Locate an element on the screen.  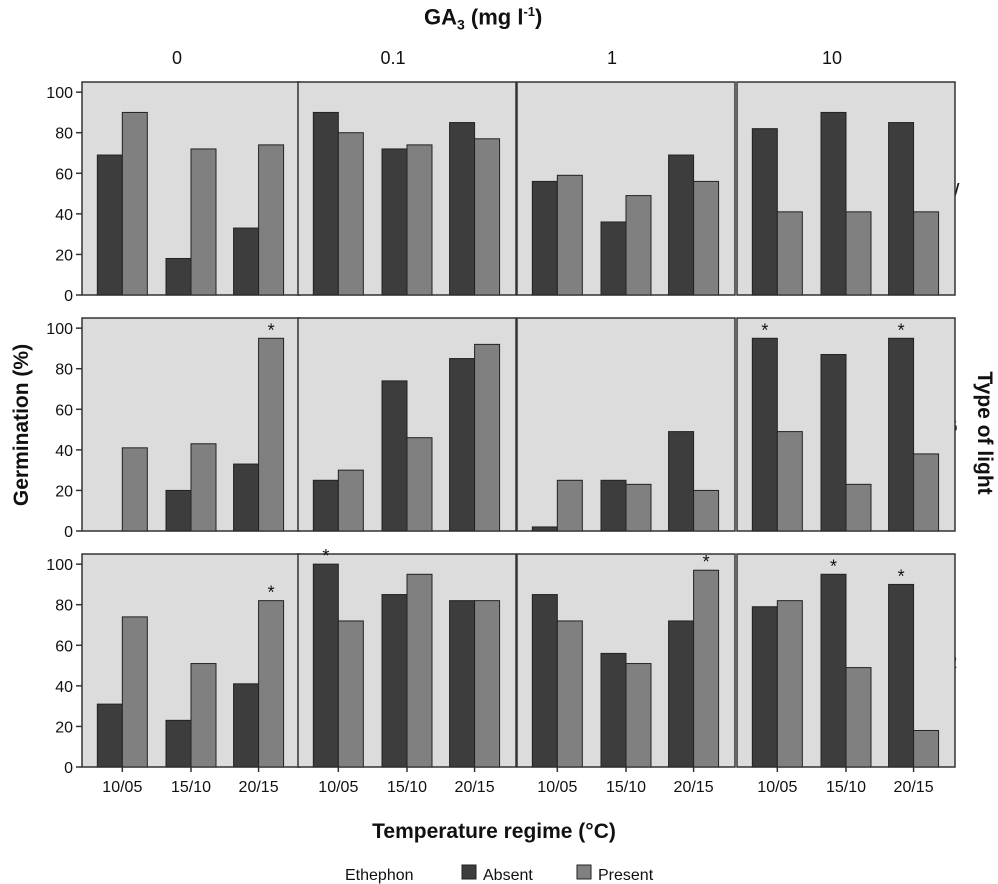
right-axis-title: Type of light is located at coordinates (984, 432).